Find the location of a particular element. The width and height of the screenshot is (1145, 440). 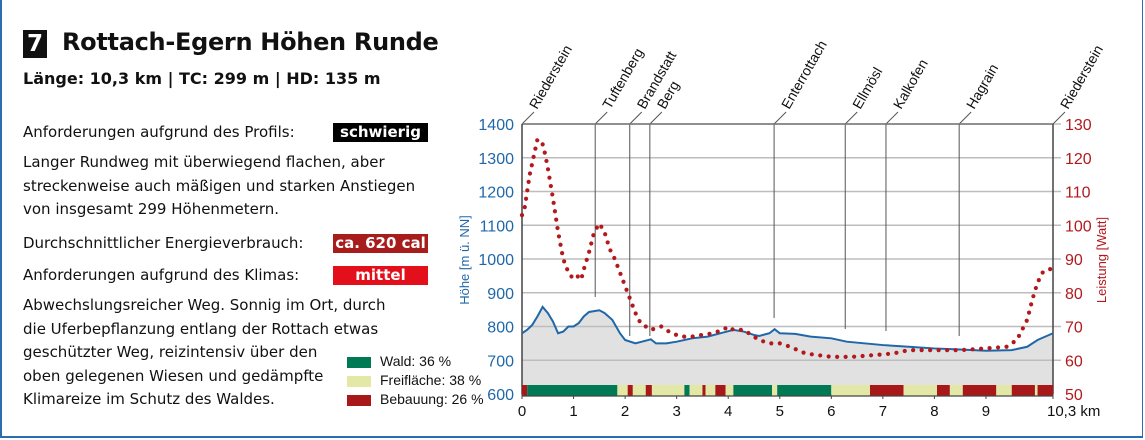

climate-requirement-label: Anforderungen aufgrund des Klimas: is located at coordinates (161, 275).